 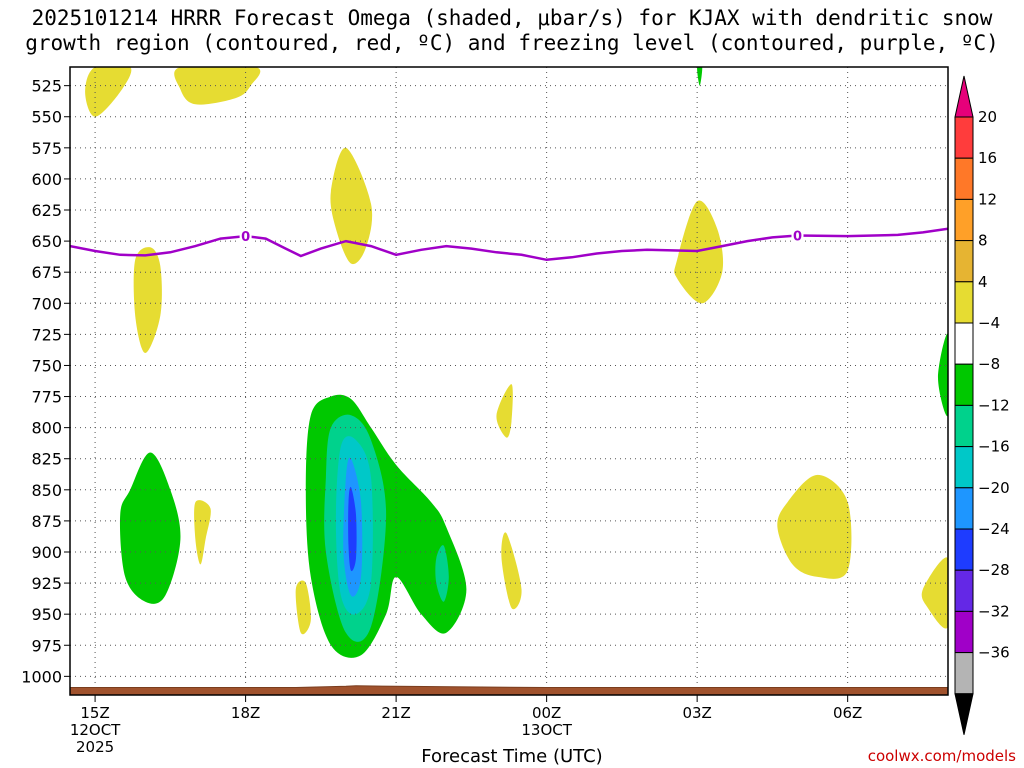 I want to click on y-tick-label: 600, so click(x=46, y=179).